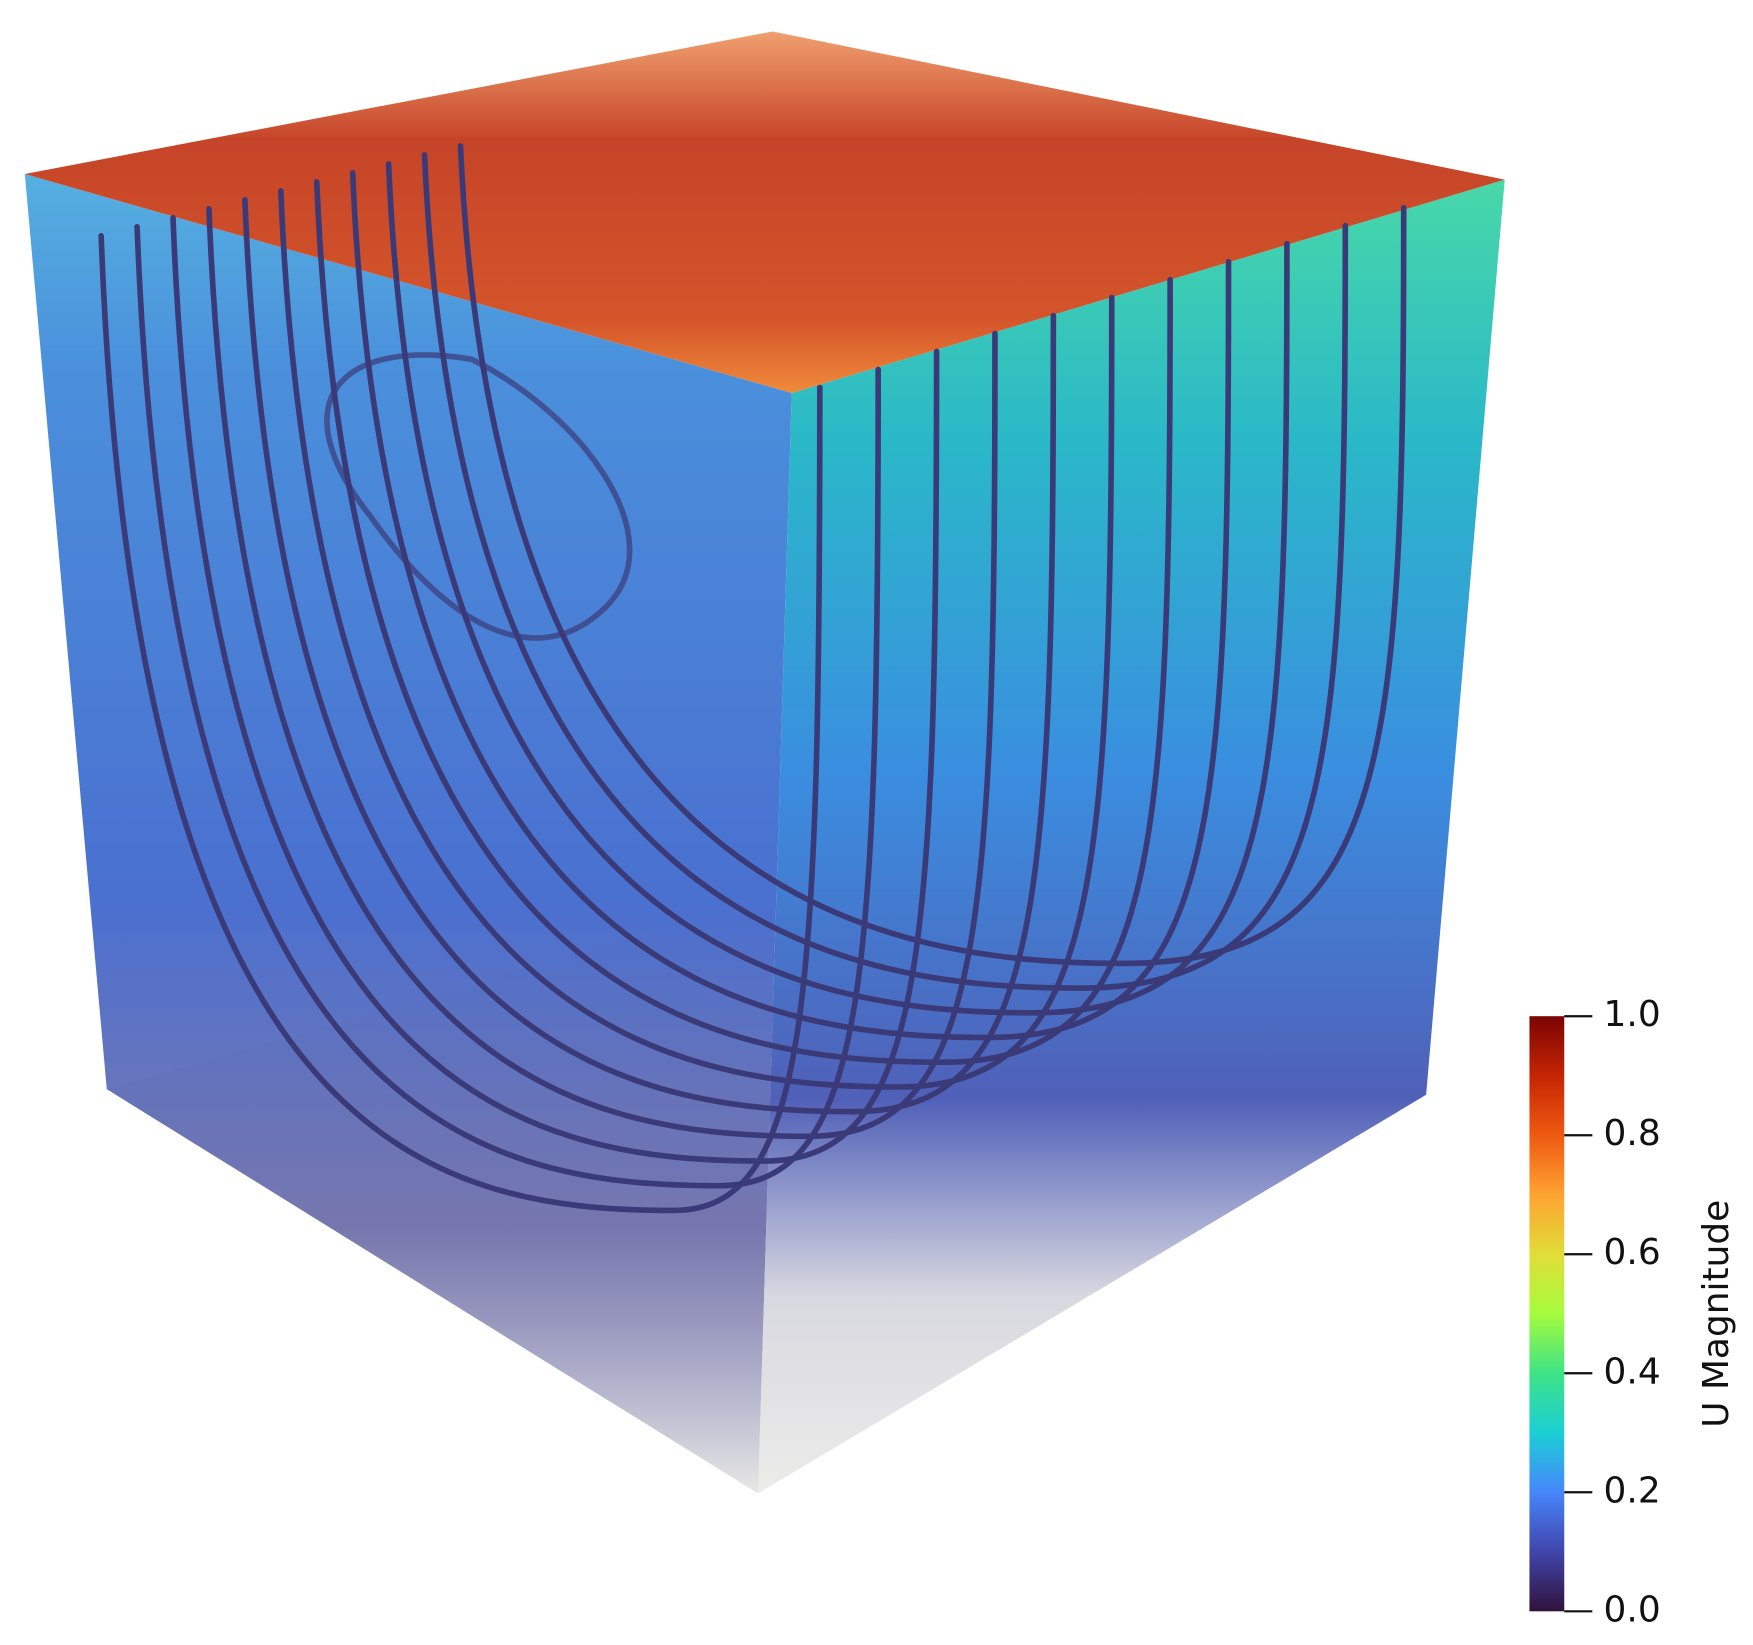 The image size is (1753, 1645). What do you see at coordinates (1632, 1252) in the screenshot?
I see `colorbar-tick-label: 0.6` at bounding box center [1632, 1252].